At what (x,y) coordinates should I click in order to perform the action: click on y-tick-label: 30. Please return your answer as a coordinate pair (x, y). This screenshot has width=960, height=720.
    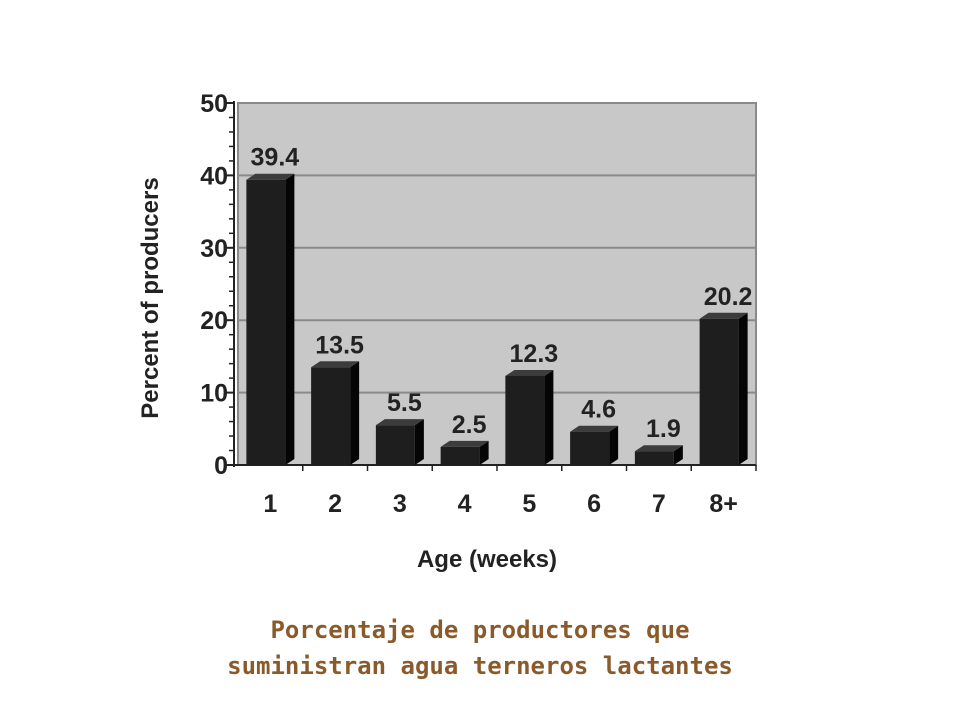
    Looking at the image, I should click on (214, 249).